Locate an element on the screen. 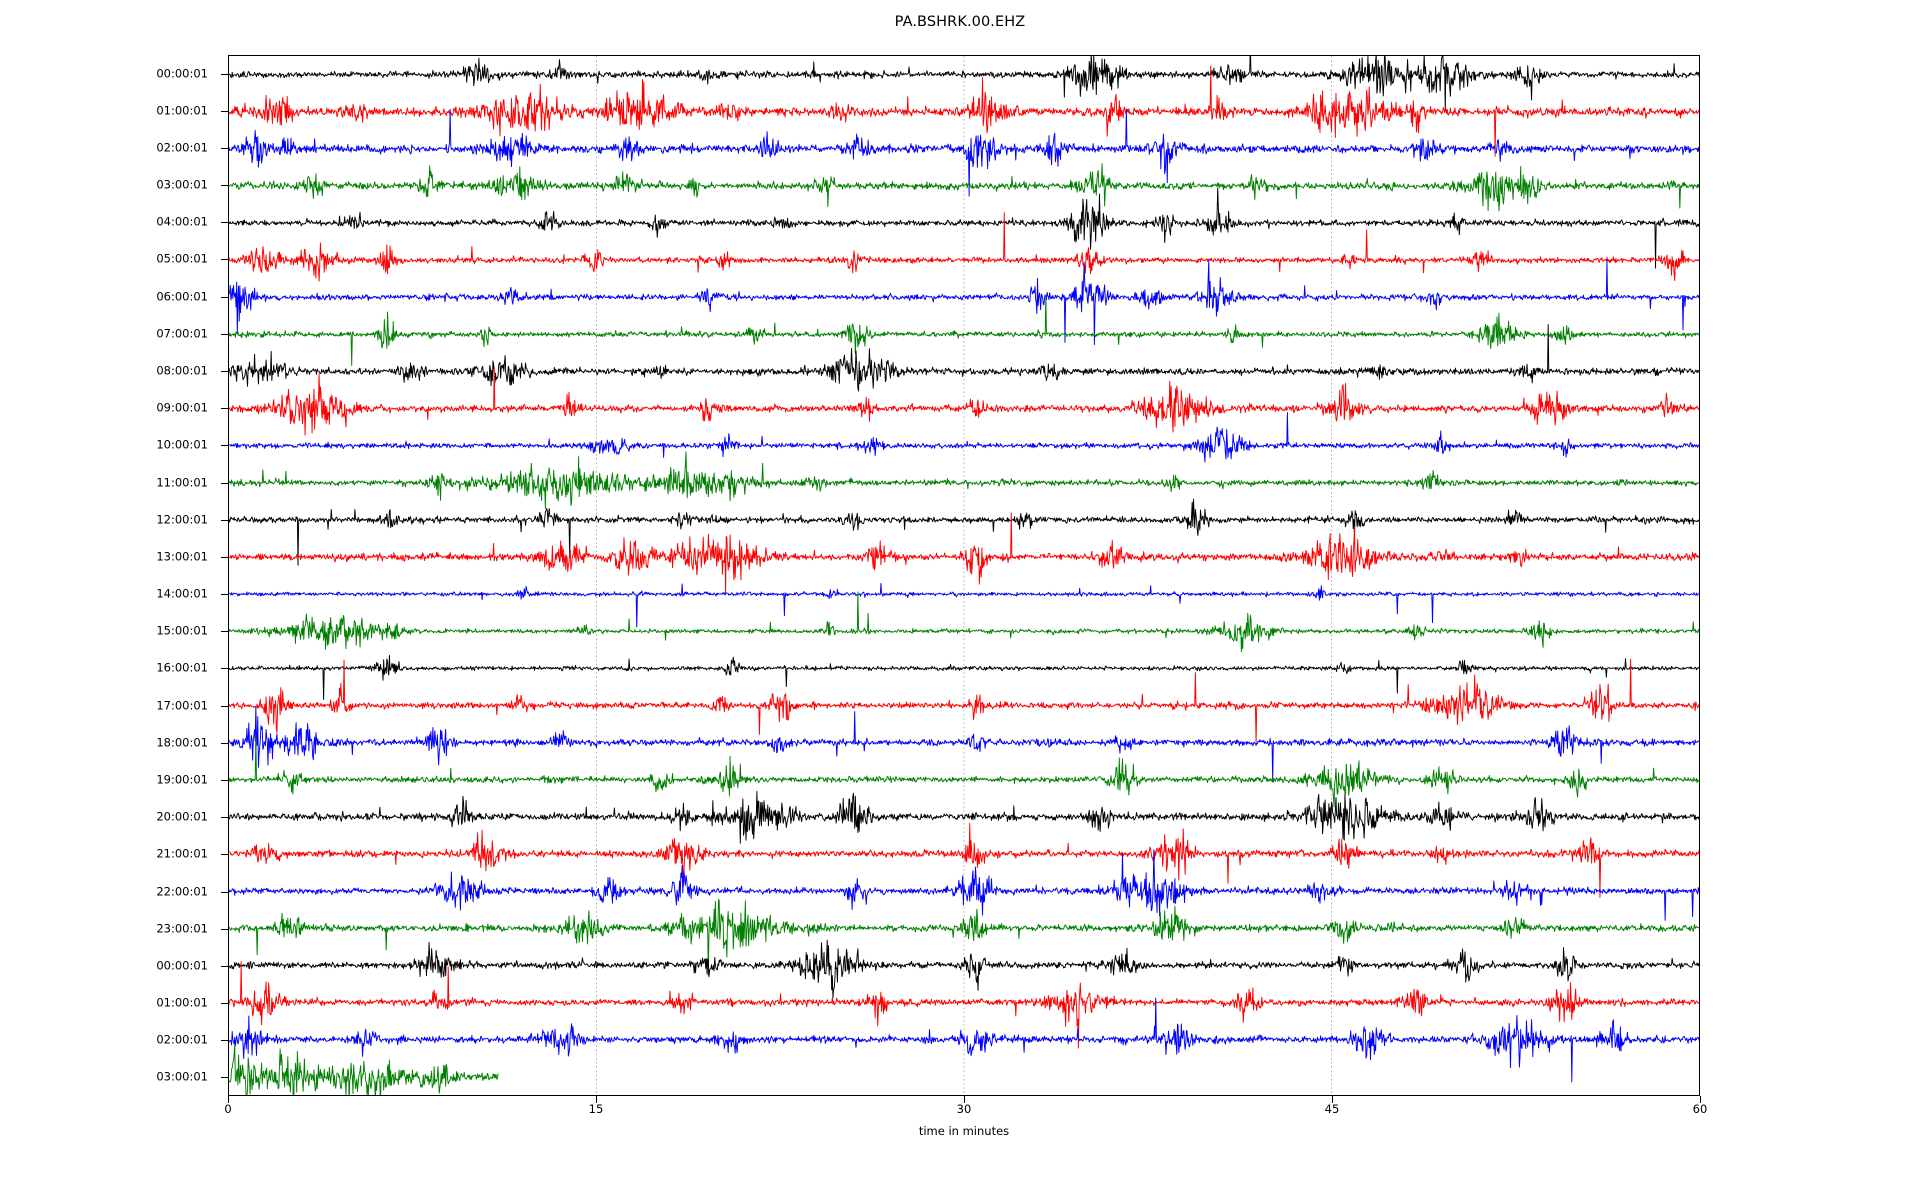 This screenshot has height=1200, width=1920. y-tick-label: 11:00:01 is located at coordinates (182, 481).